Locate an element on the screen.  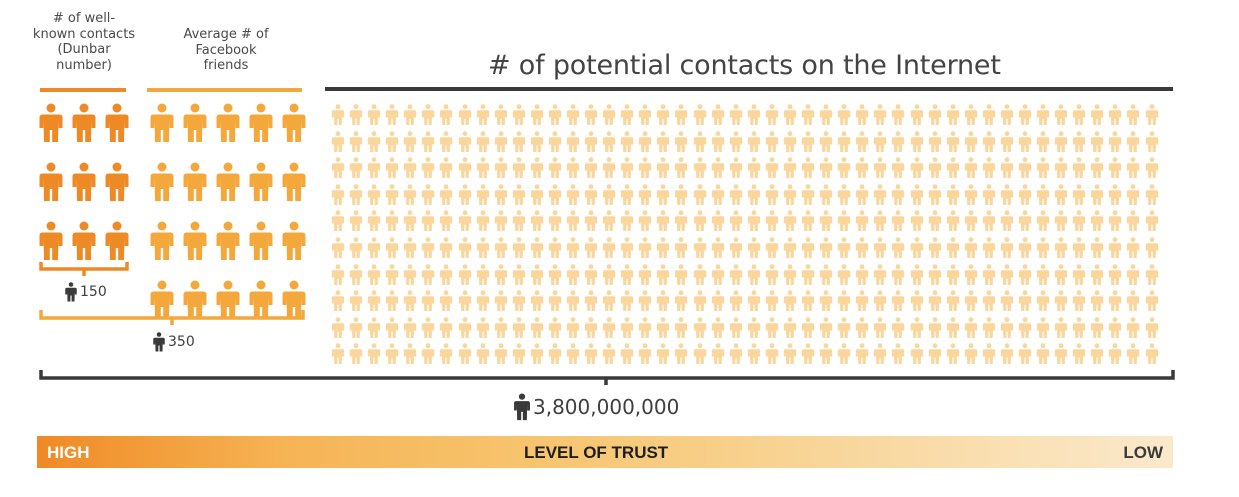
facebook-people-grid is located at coordinates (228, 211).